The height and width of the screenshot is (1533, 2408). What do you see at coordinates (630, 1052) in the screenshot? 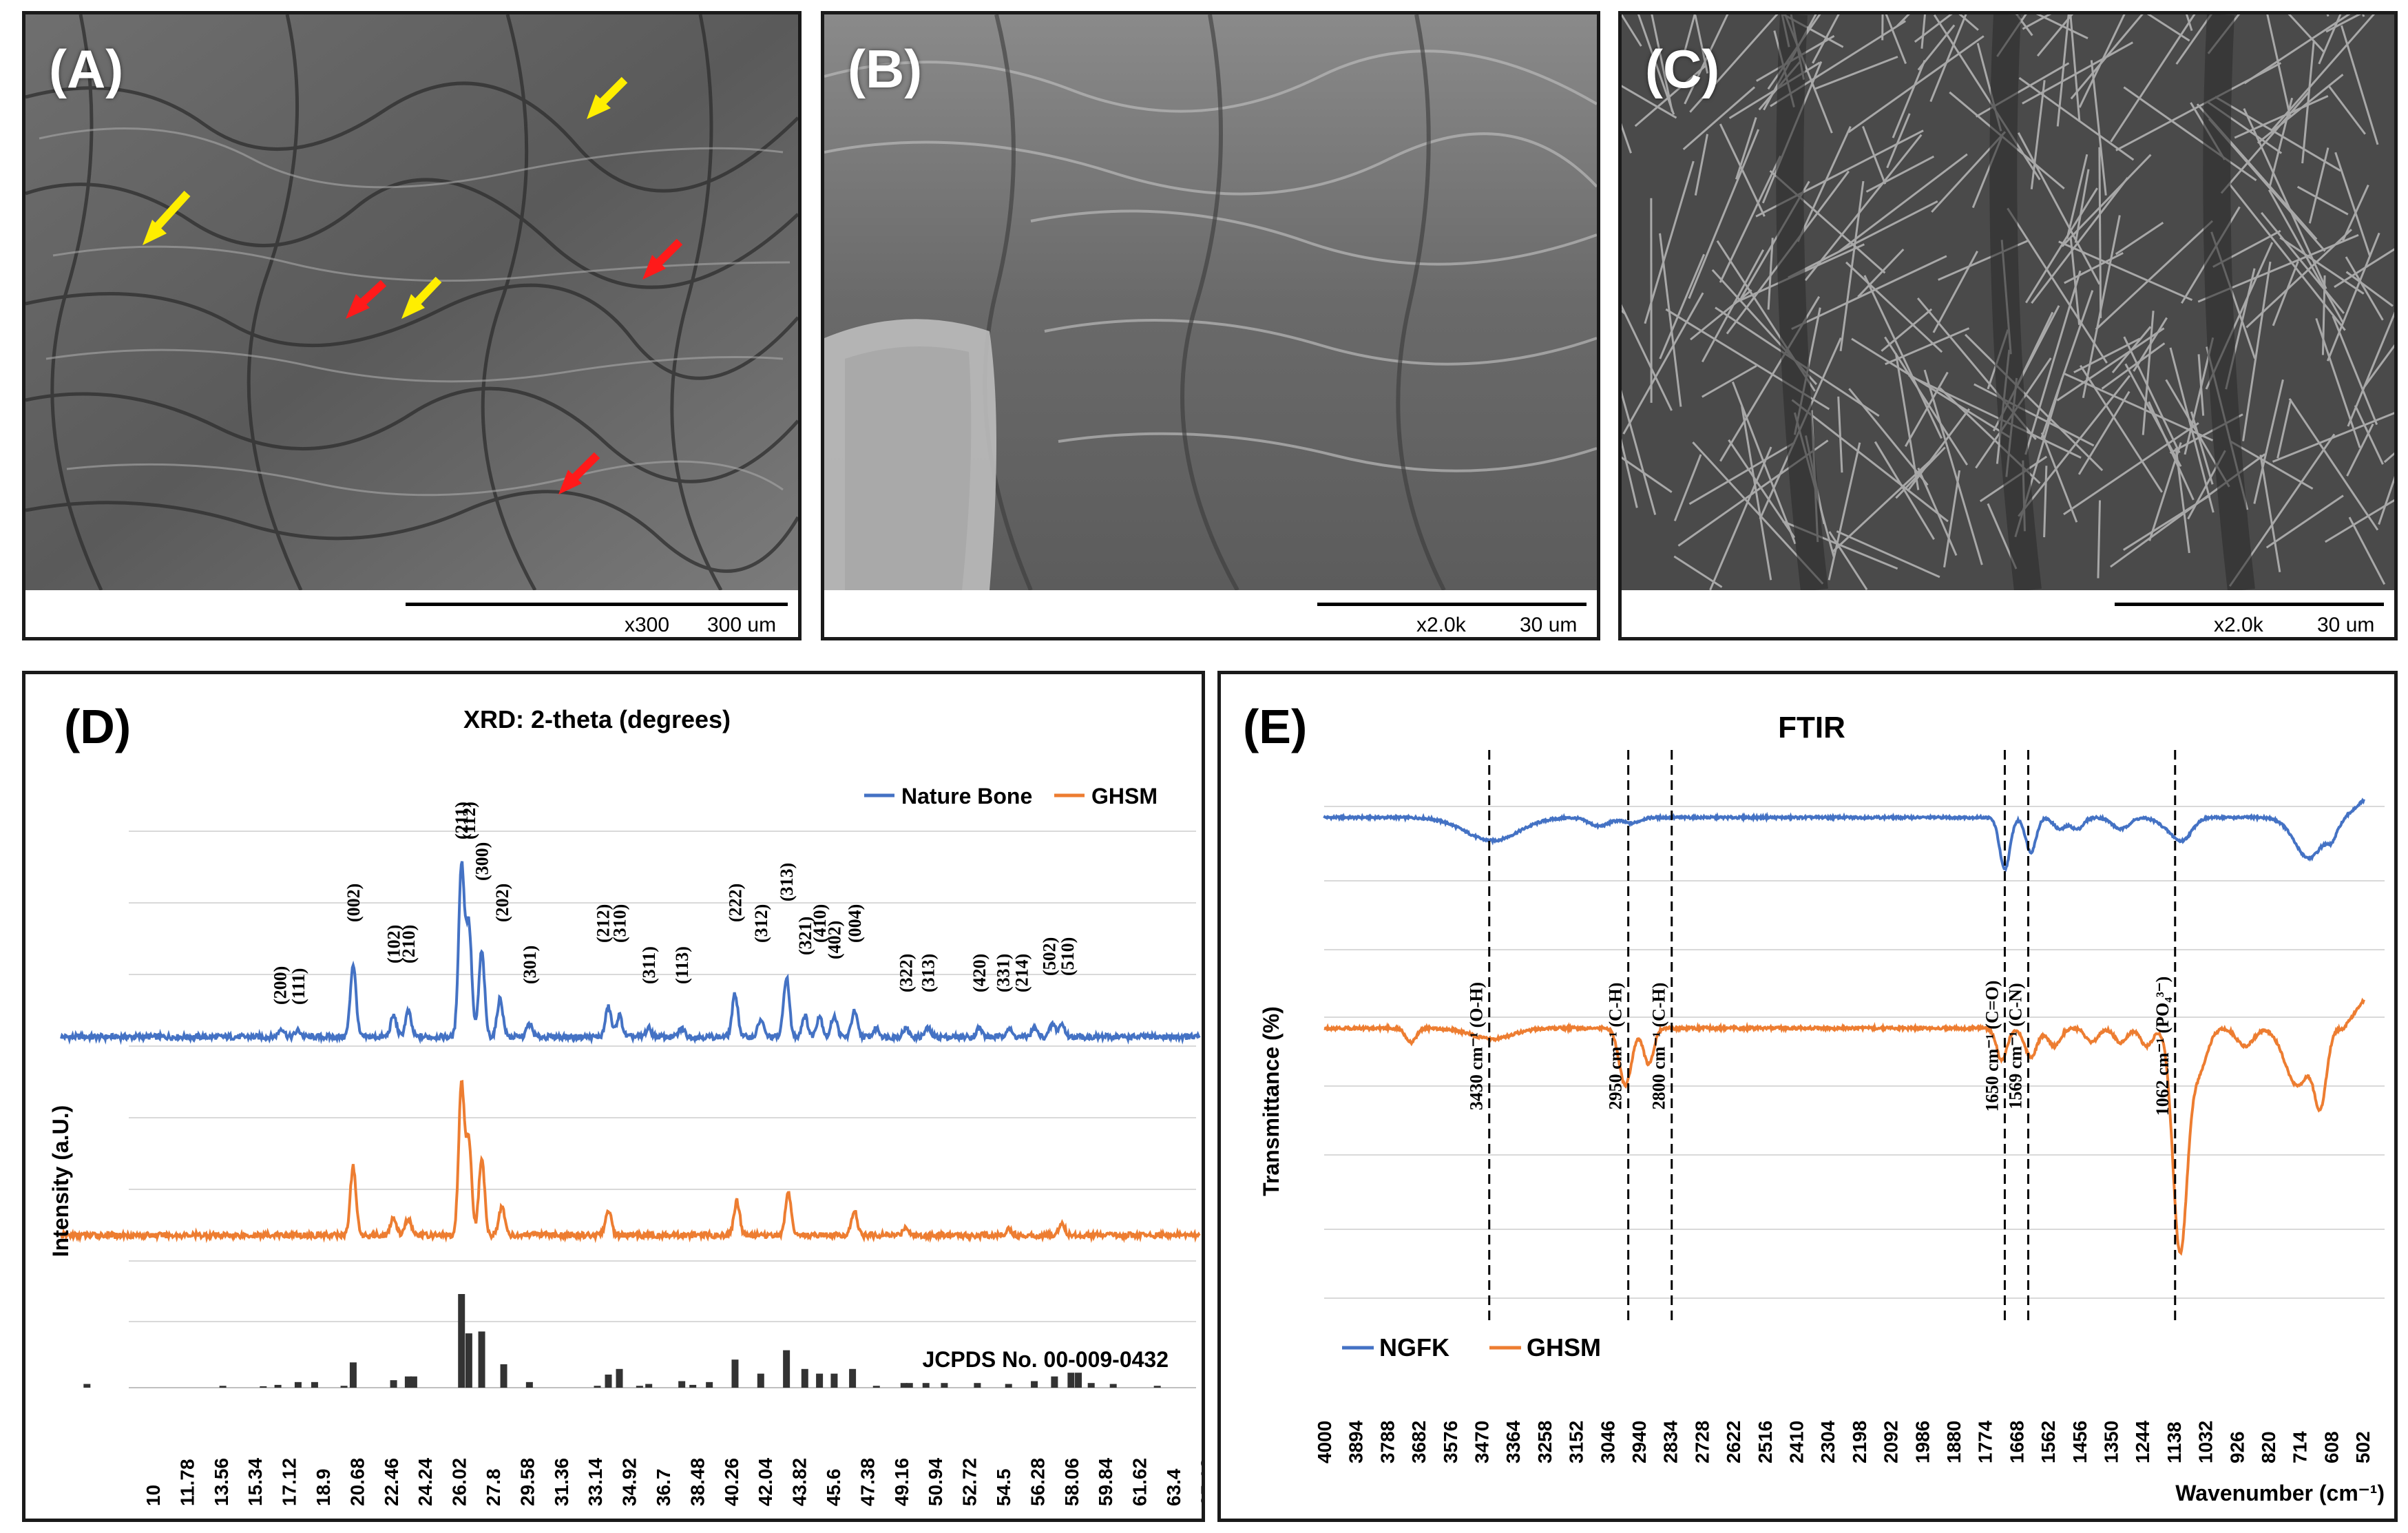
I see `xrd-series-group` at bounding box center [630, 1052].